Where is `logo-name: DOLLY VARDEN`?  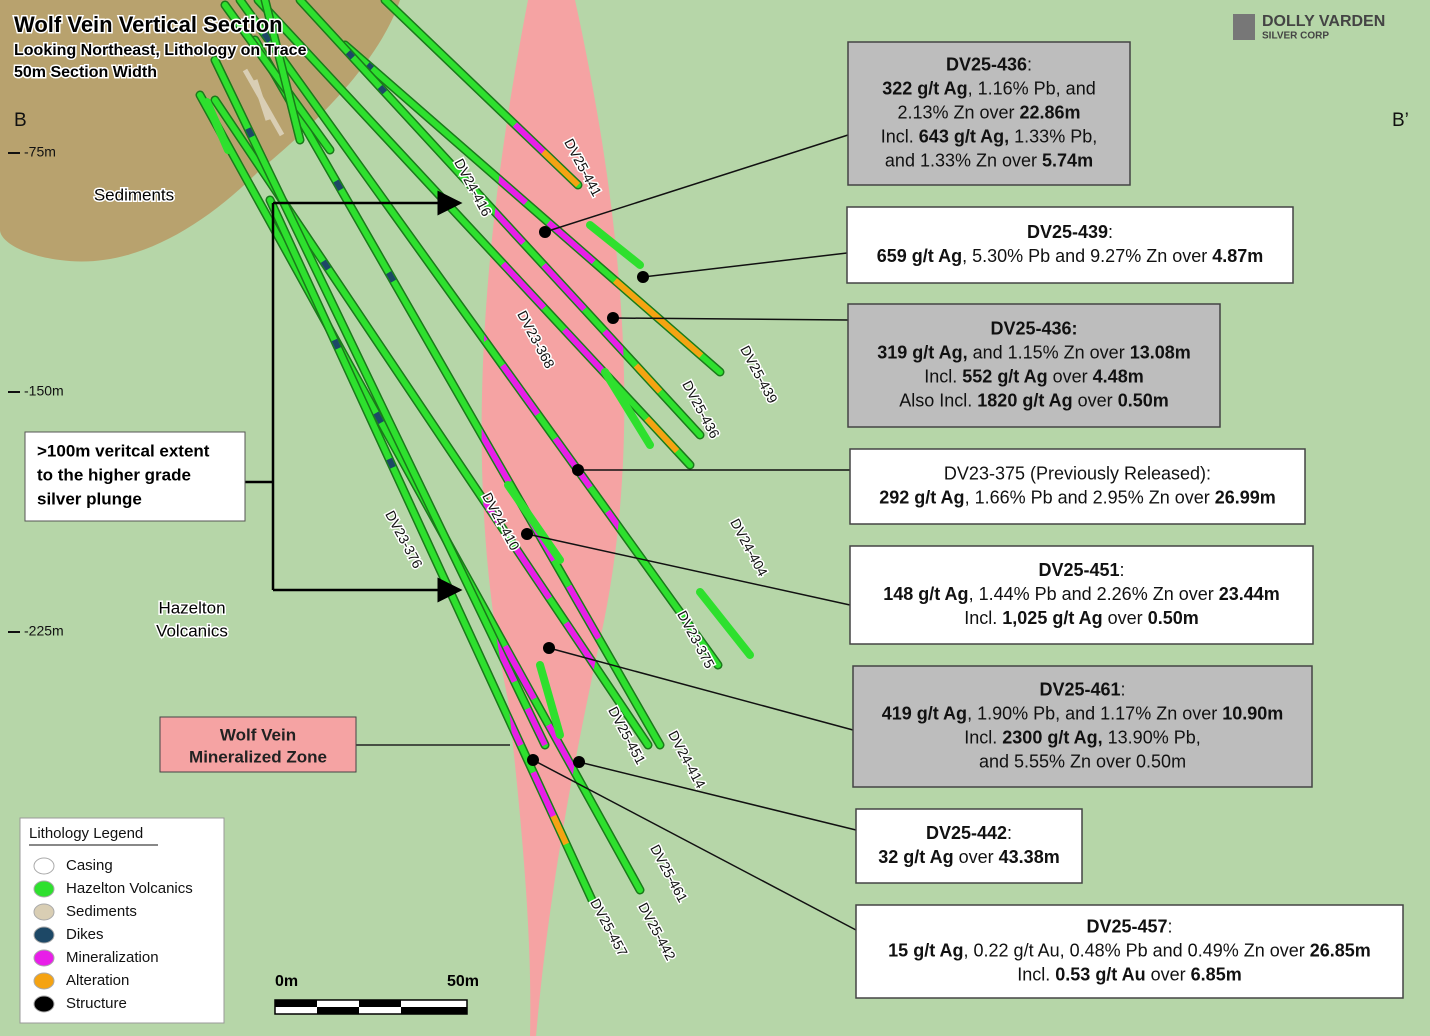
logo-name: DOLLY VARDEN is located at coordinates (1323, 21).